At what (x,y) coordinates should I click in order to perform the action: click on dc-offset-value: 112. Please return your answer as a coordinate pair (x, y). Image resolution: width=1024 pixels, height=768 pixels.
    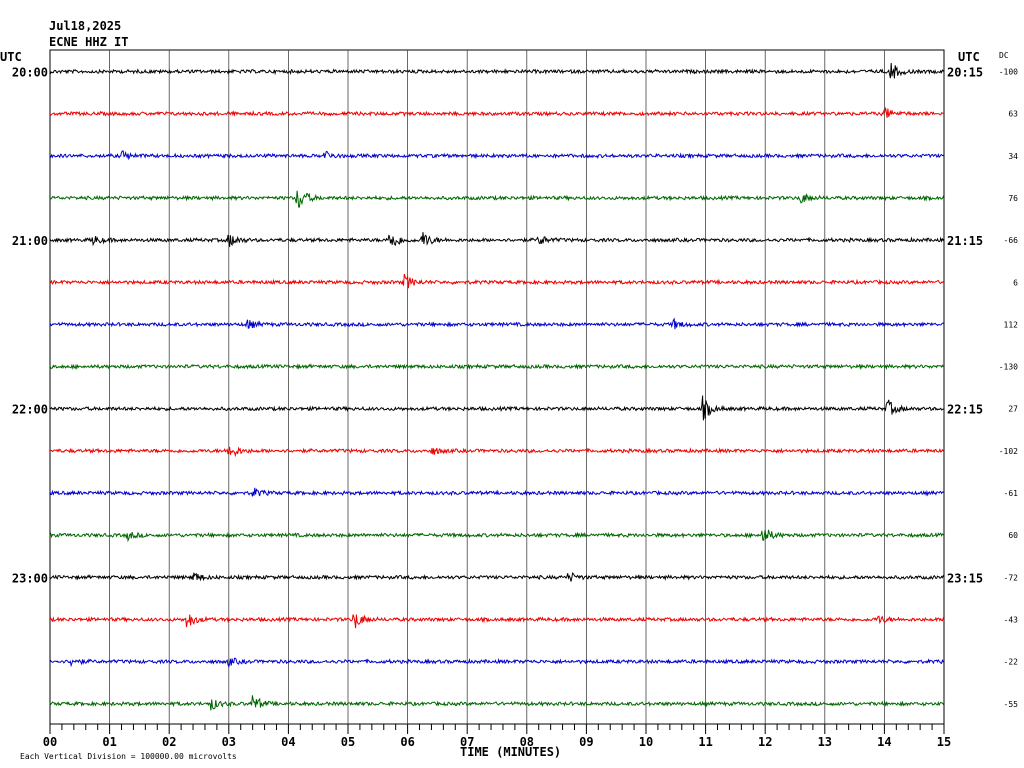
    Looking at the image, I should click on (1011, 324).